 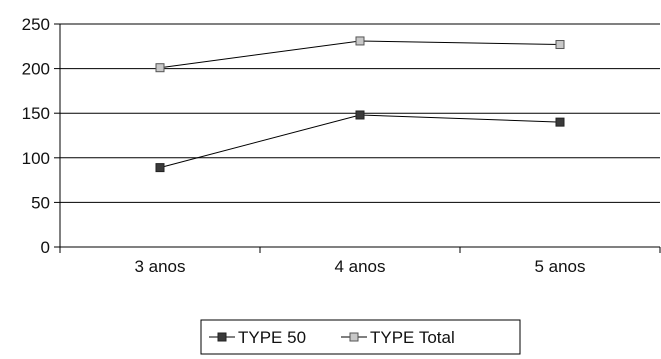 What do you see at coordinates (272, 337) in the screenshot?
I see `legend-label: TYPE 50` at bounding box center [272, 337].